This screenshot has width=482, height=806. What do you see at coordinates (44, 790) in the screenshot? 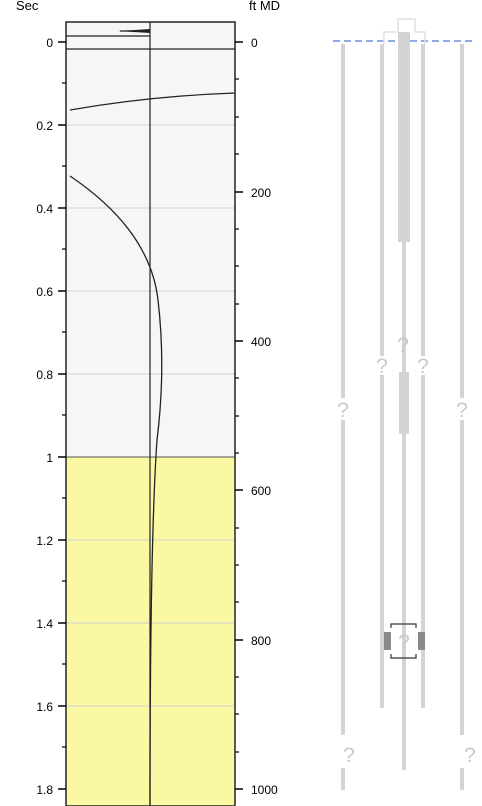
I see `left-tick-label: 1.8` at bounding box center [44, 790].